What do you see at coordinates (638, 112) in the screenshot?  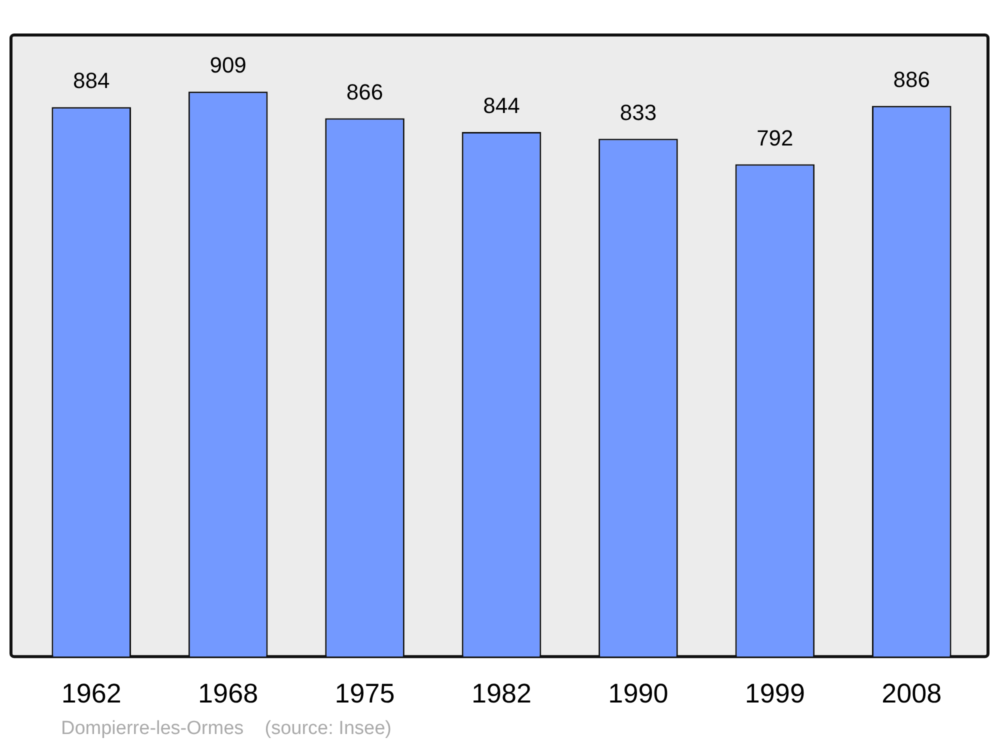 I see `data-label: 833` at bounding box center [638, 112].